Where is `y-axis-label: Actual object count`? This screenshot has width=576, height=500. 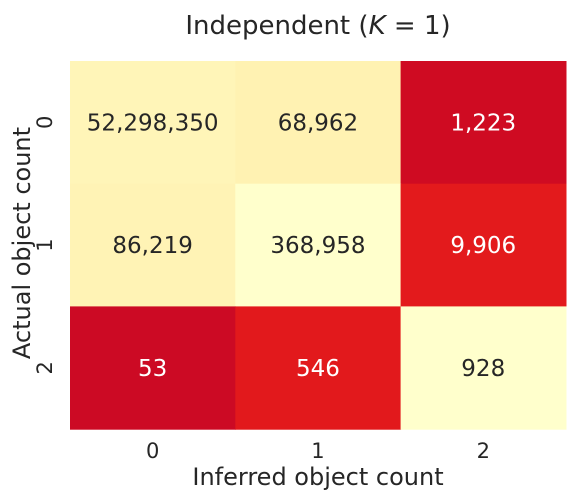 y-axis-label: Actual object count is located at coordinates (22, 243).